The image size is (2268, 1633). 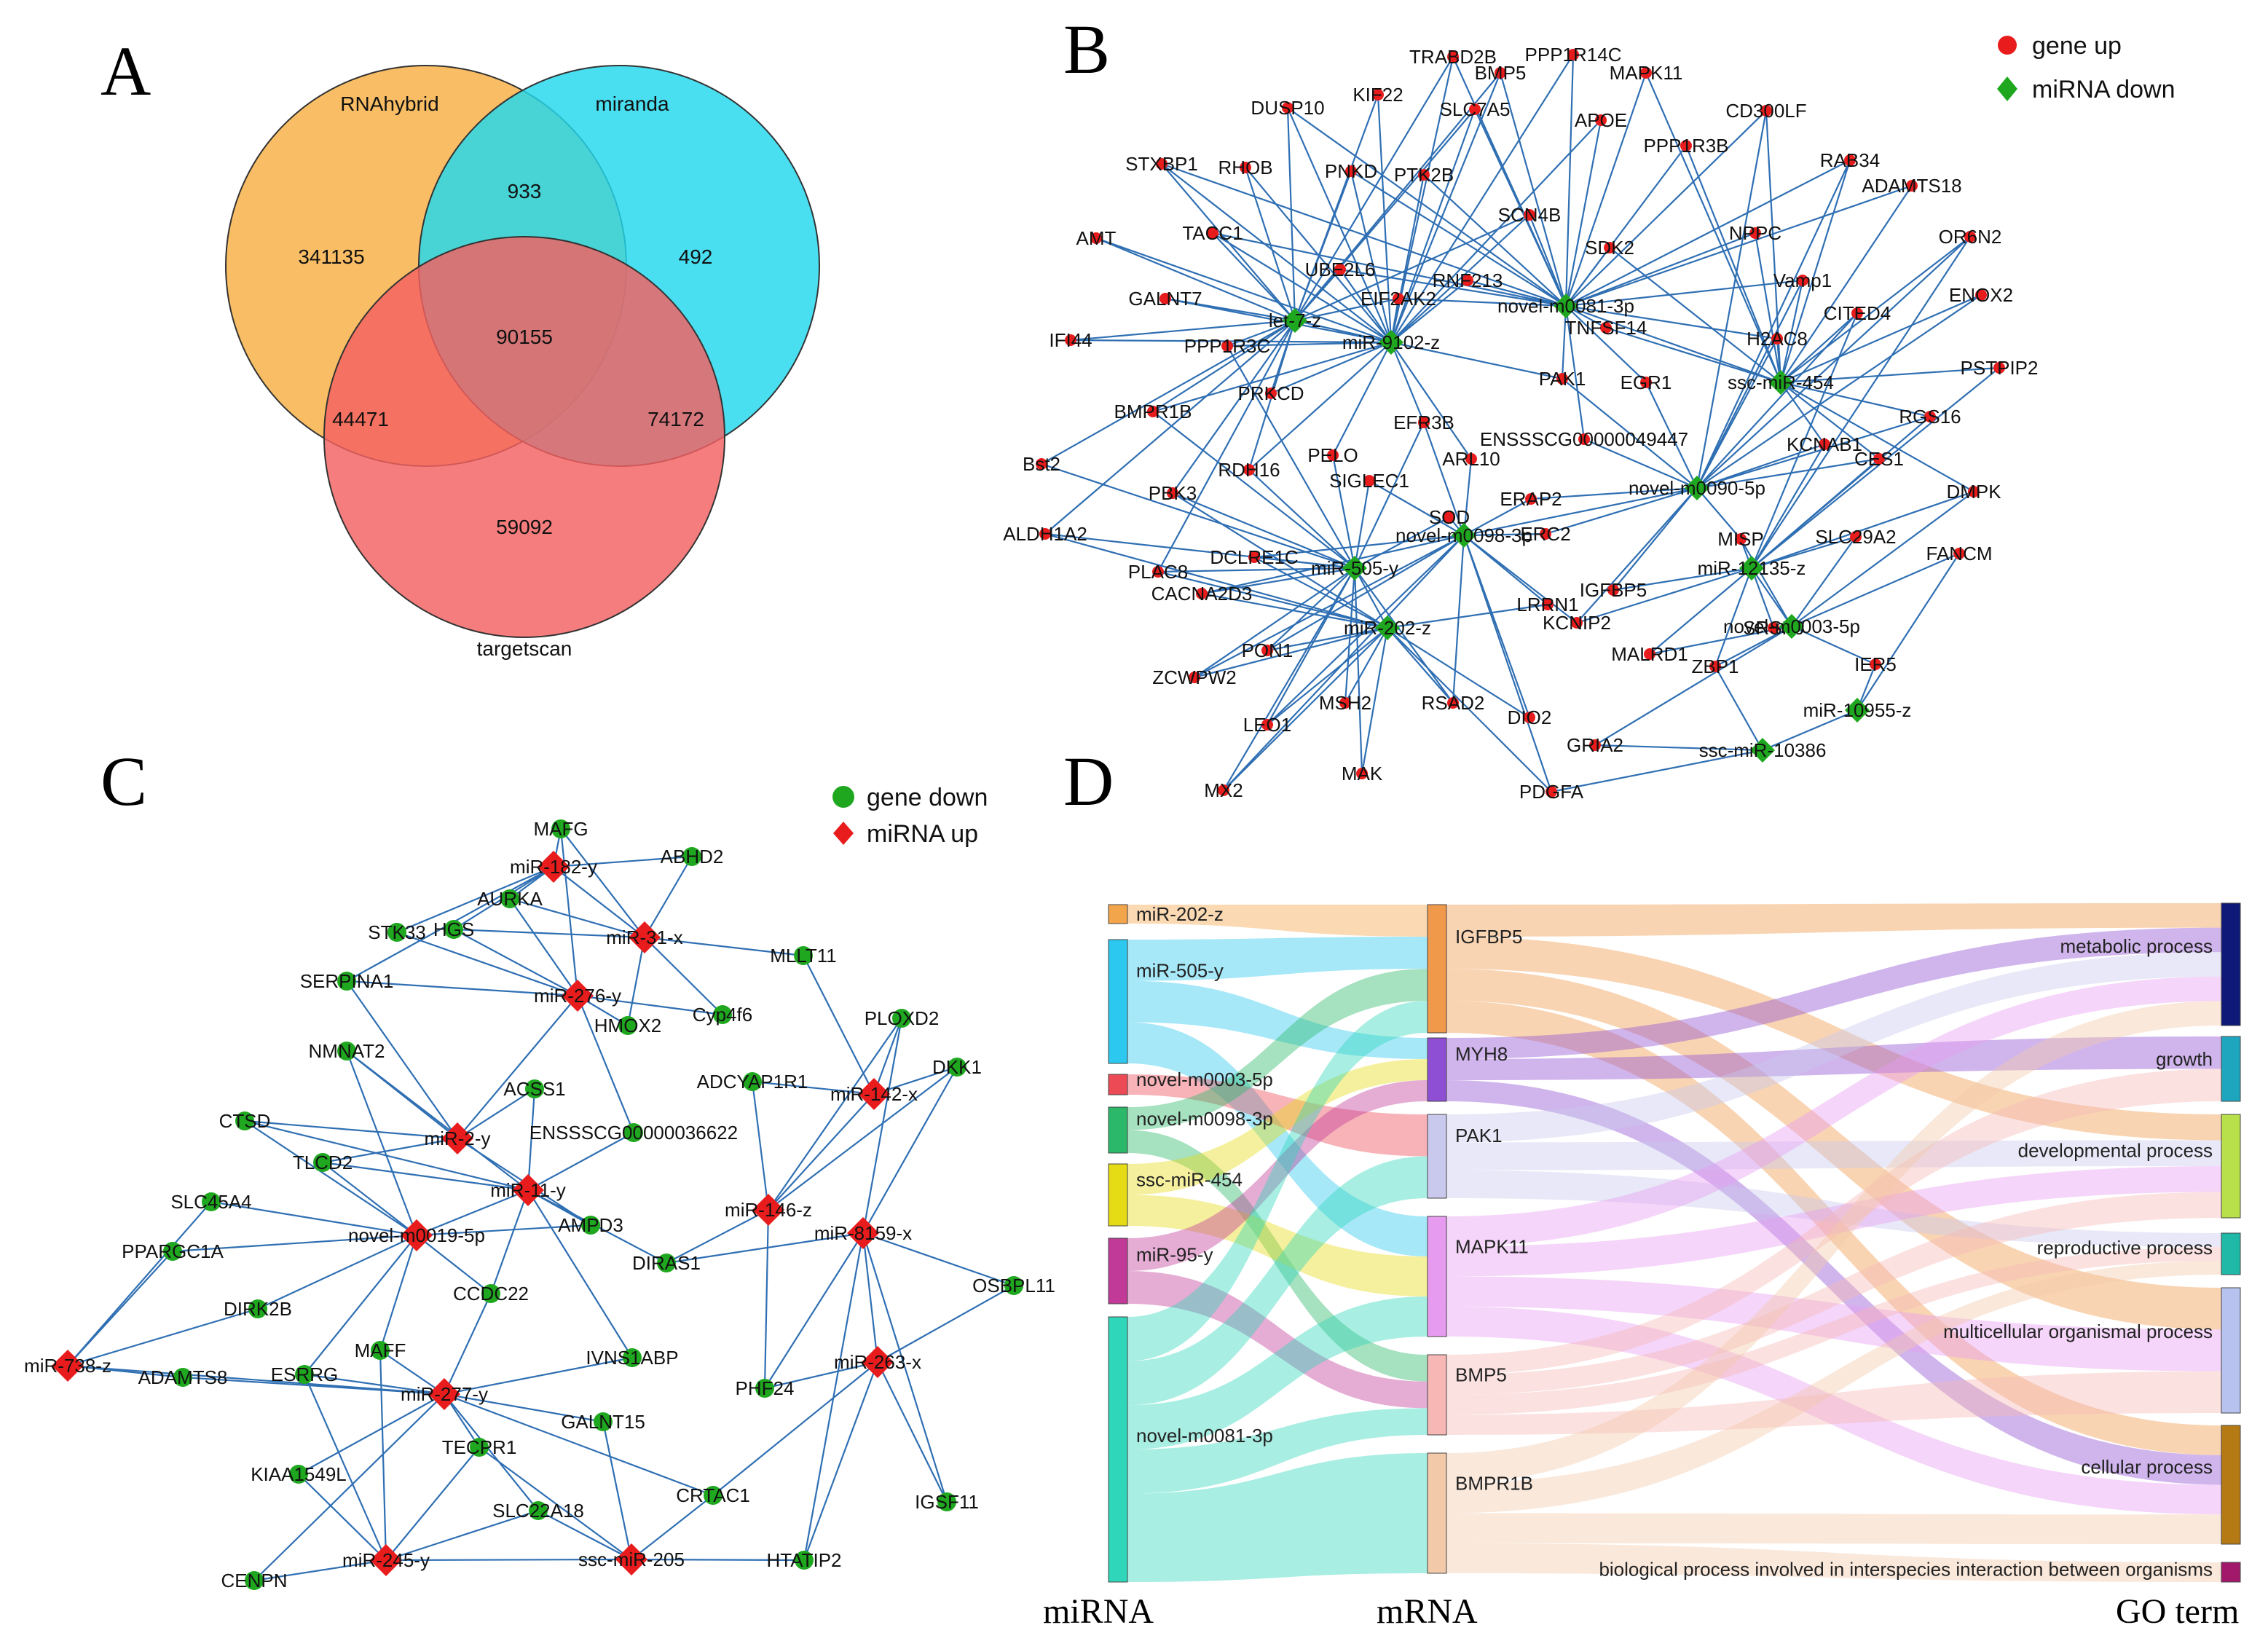 What do you see at coordinates (1911, 186) in the screenshot?
I see `network-b-node-label-adamts18: ADAMTS18` at bounding box center [1911, 186].